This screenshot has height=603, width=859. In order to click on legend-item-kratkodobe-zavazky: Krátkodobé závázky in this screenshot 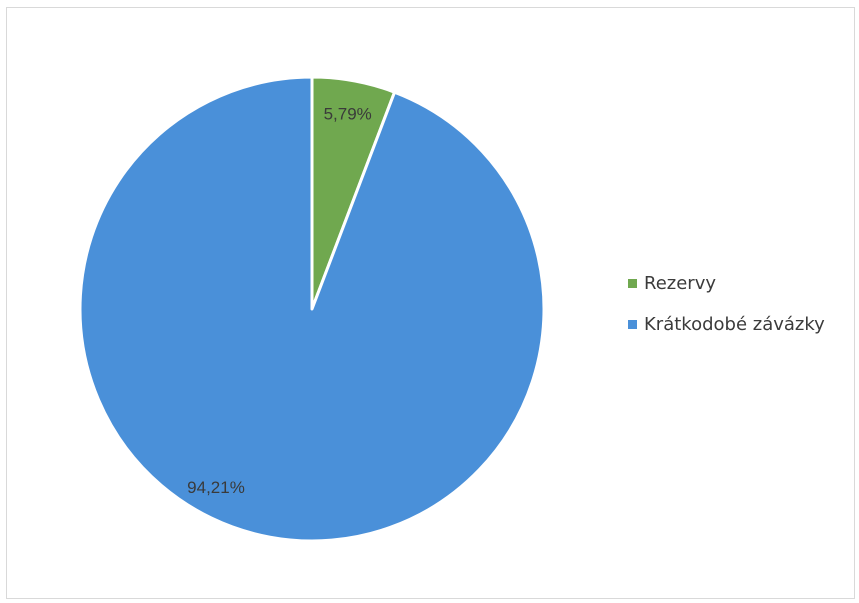, I will do `click(726, 324)`.